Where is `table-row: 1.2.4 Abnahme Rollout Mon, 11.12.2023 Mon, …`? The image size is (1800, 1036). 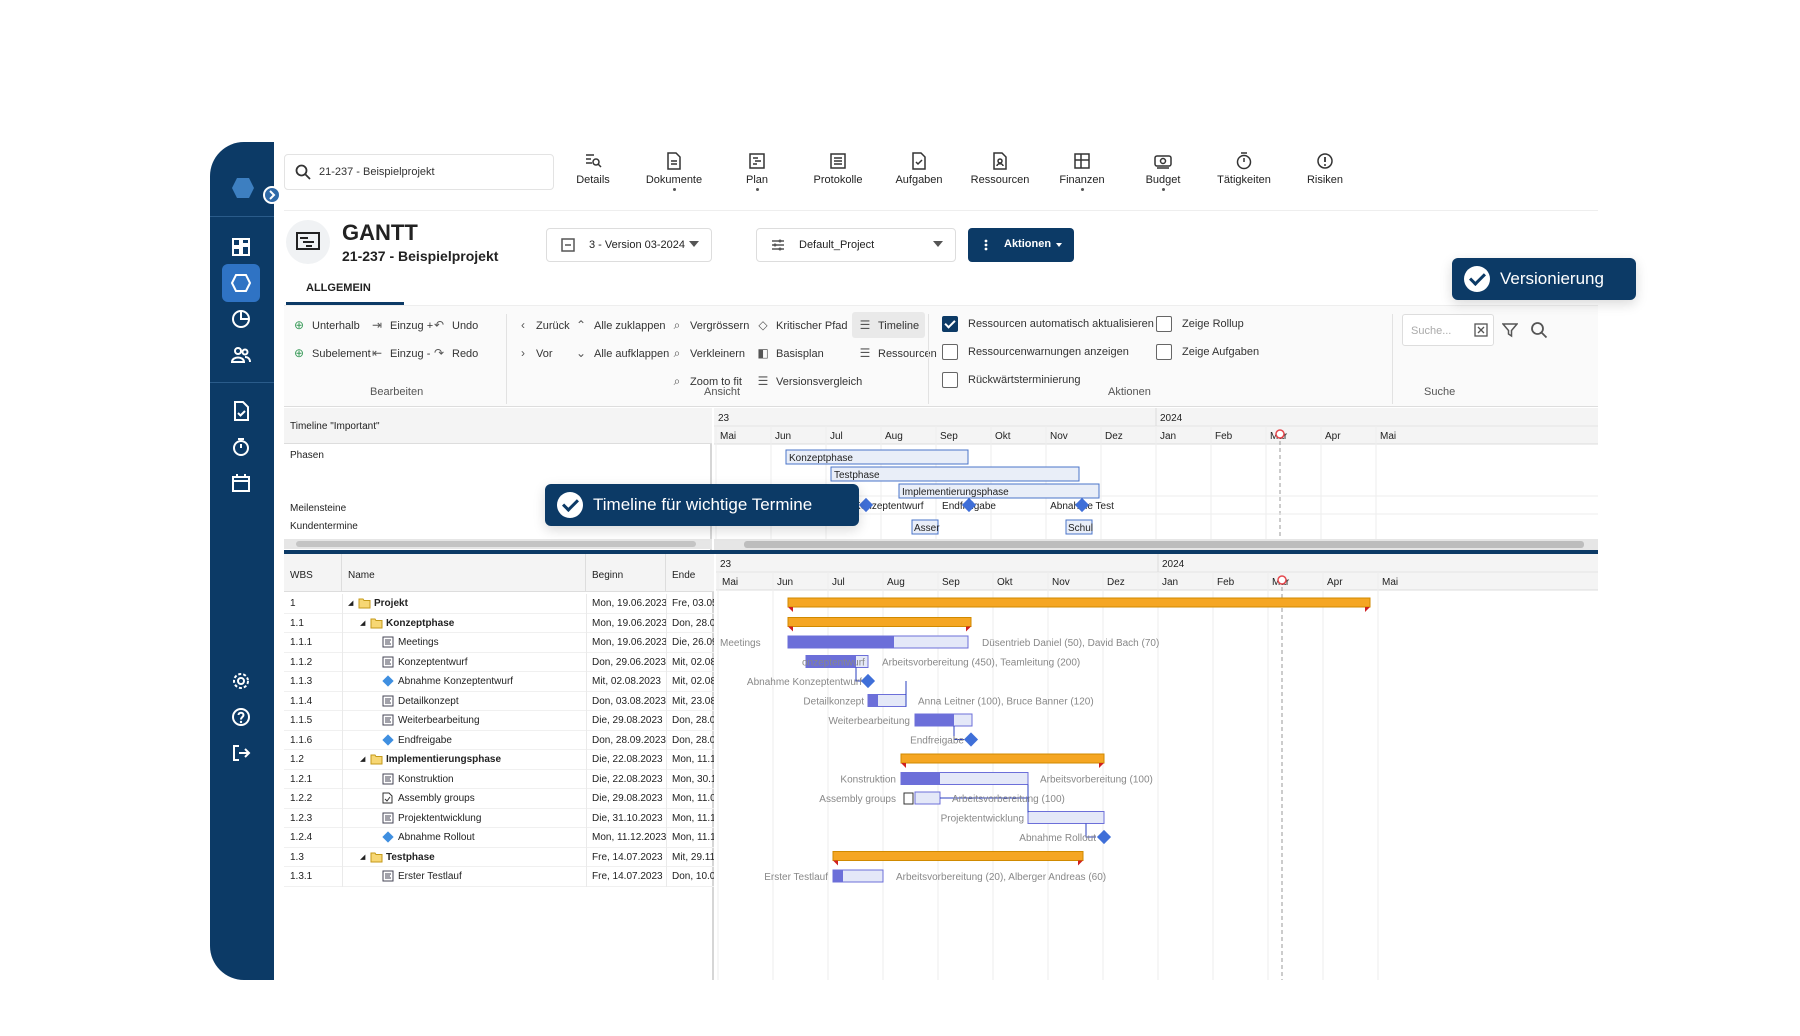 table-row: 1.2.4 Abnahme Rollout Mon, 11.12.2023 Mon, … is located at coordinates (499, 838).